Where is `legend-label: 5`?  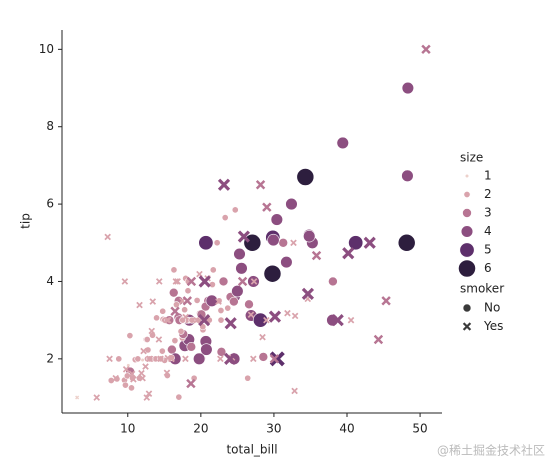
legend-label: 5 is located at coordinates (488, 250).